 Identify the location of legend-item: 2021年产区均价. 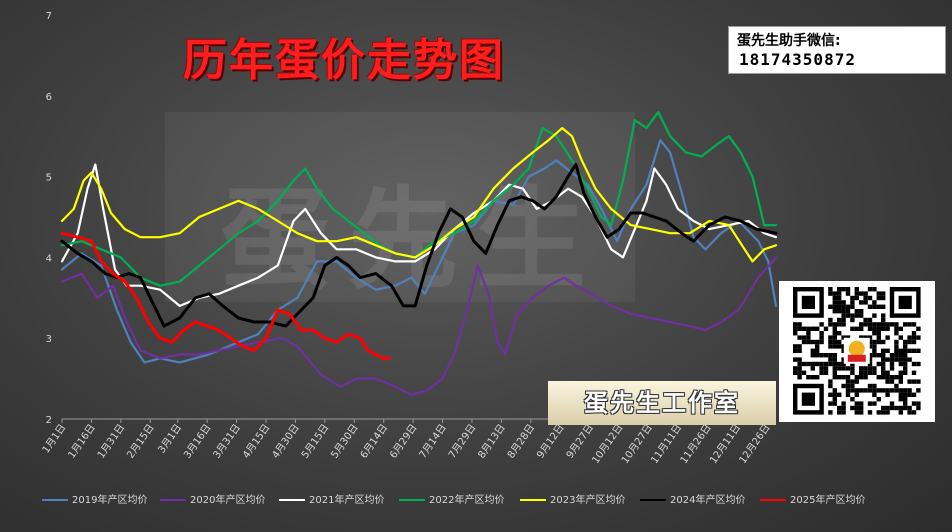
(331, 501).